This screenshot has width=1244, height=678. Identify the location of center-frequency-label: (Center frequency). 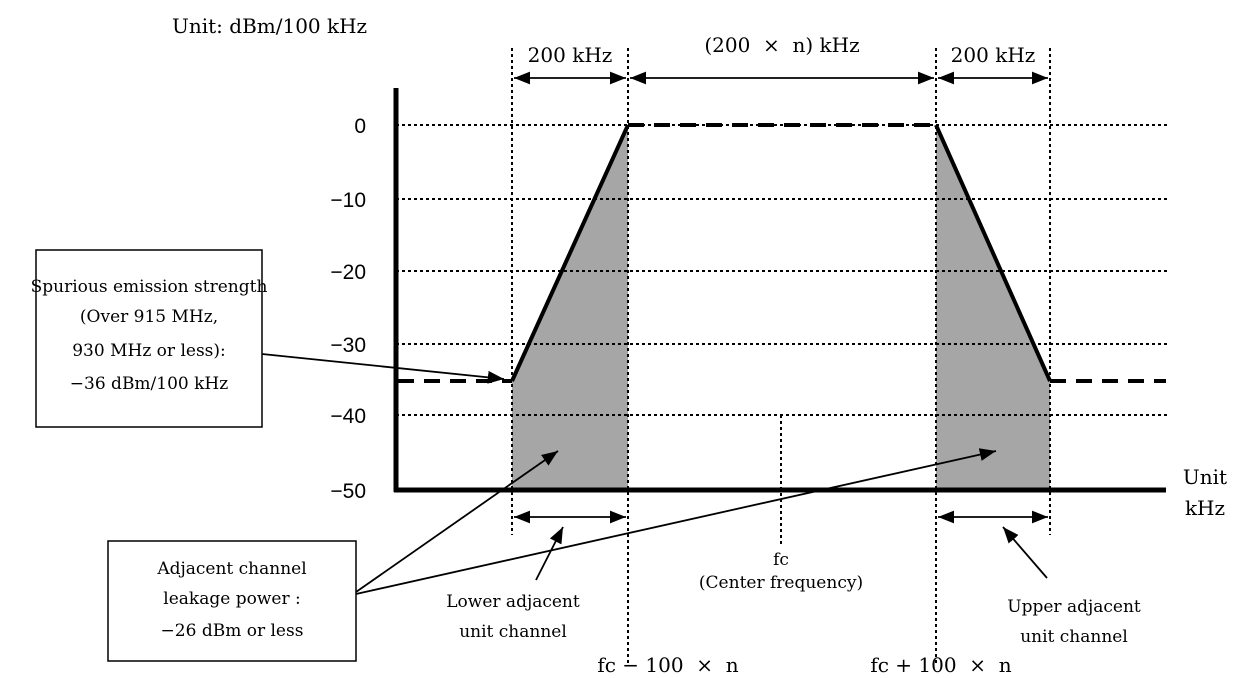
(781, 583).